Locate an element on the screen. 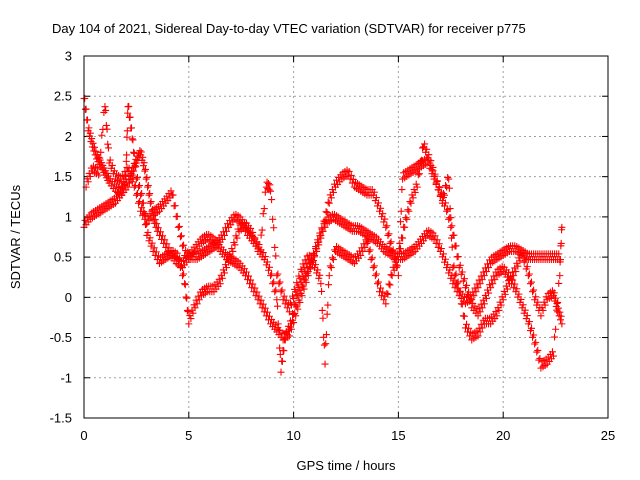 Image resolution: width=640 pixels, height=480 pixels. x-tick-label: 0 is located at coordinates (83, 435).